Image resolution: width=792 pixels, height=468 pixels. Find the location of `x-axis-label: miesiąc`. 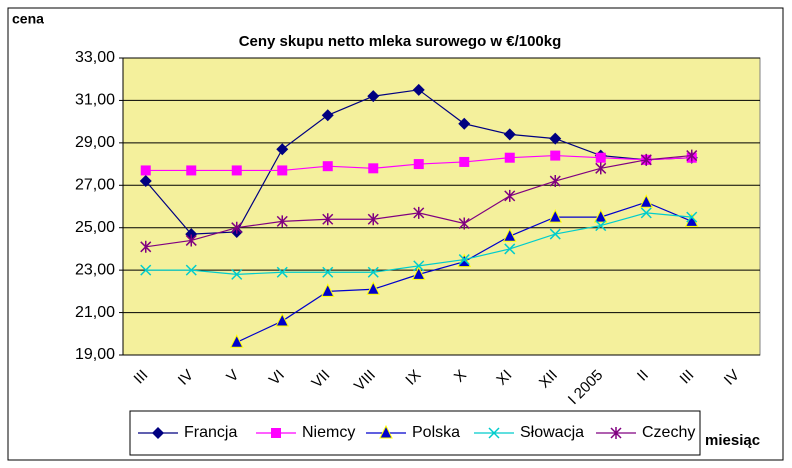

x-axis-label: miesiąc is located at coordinates (732, 440).